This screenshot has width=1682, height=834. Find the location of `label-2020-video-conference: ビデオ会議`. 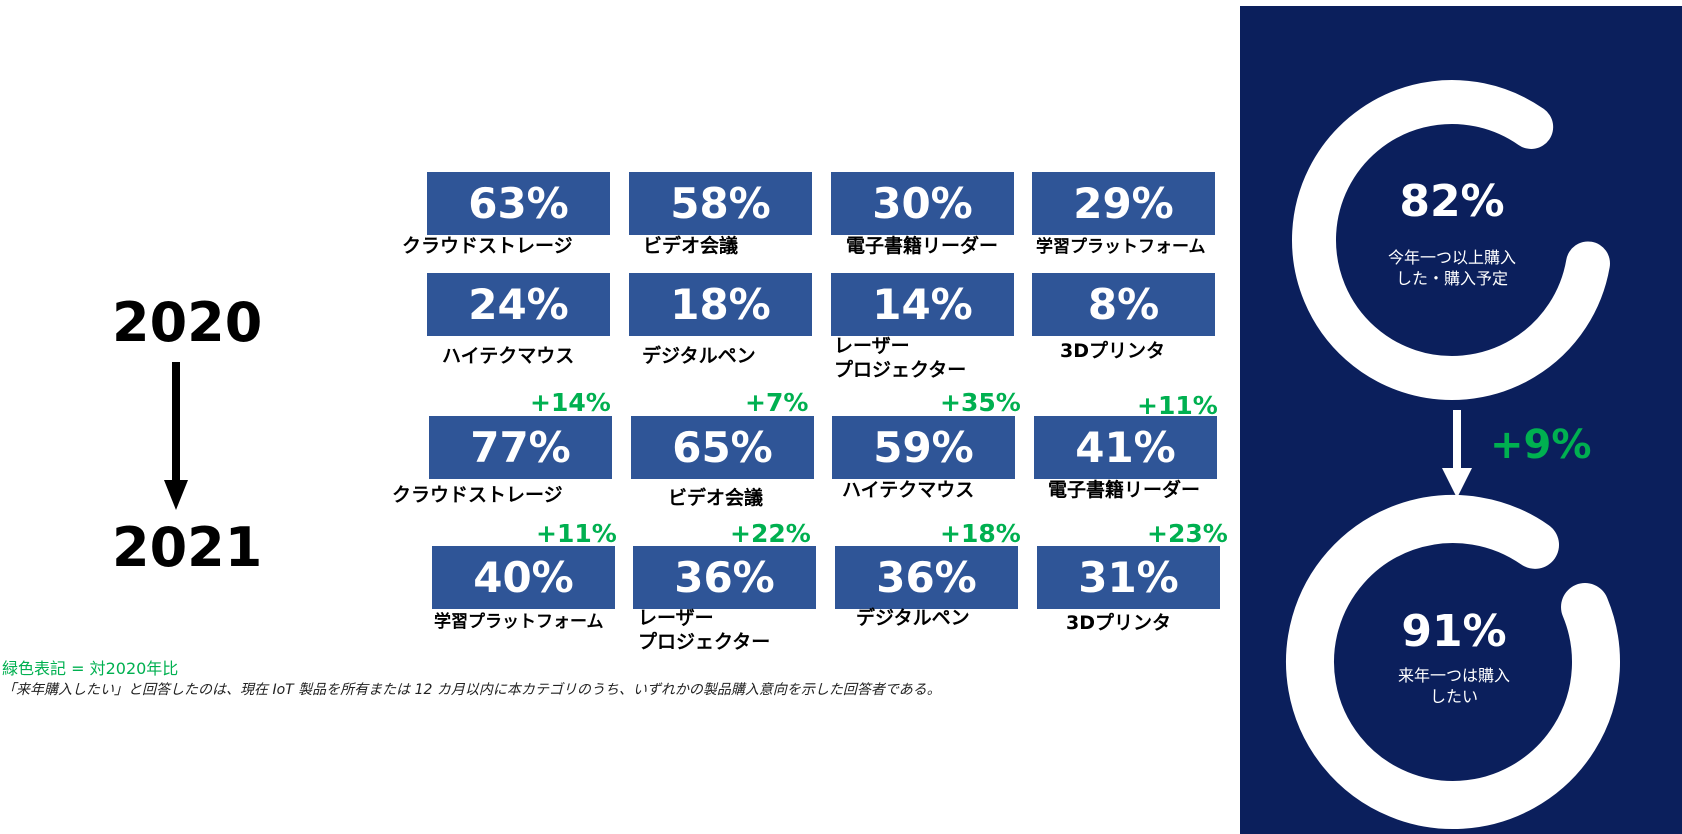

label-2020-video-conference: ビデオ会議 is located at coordinates (691, 246).